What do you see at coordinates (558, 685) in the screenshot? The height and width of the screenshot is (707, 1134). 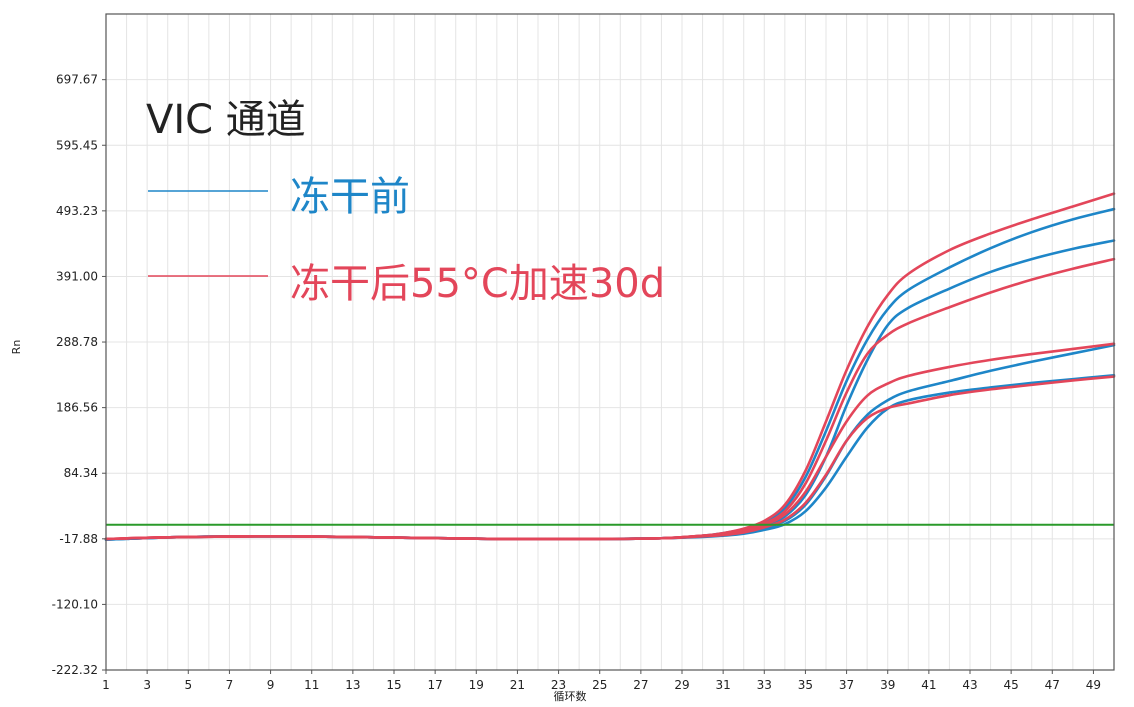 I see `x-tick-label: 23` at bounding box center [558, 685].